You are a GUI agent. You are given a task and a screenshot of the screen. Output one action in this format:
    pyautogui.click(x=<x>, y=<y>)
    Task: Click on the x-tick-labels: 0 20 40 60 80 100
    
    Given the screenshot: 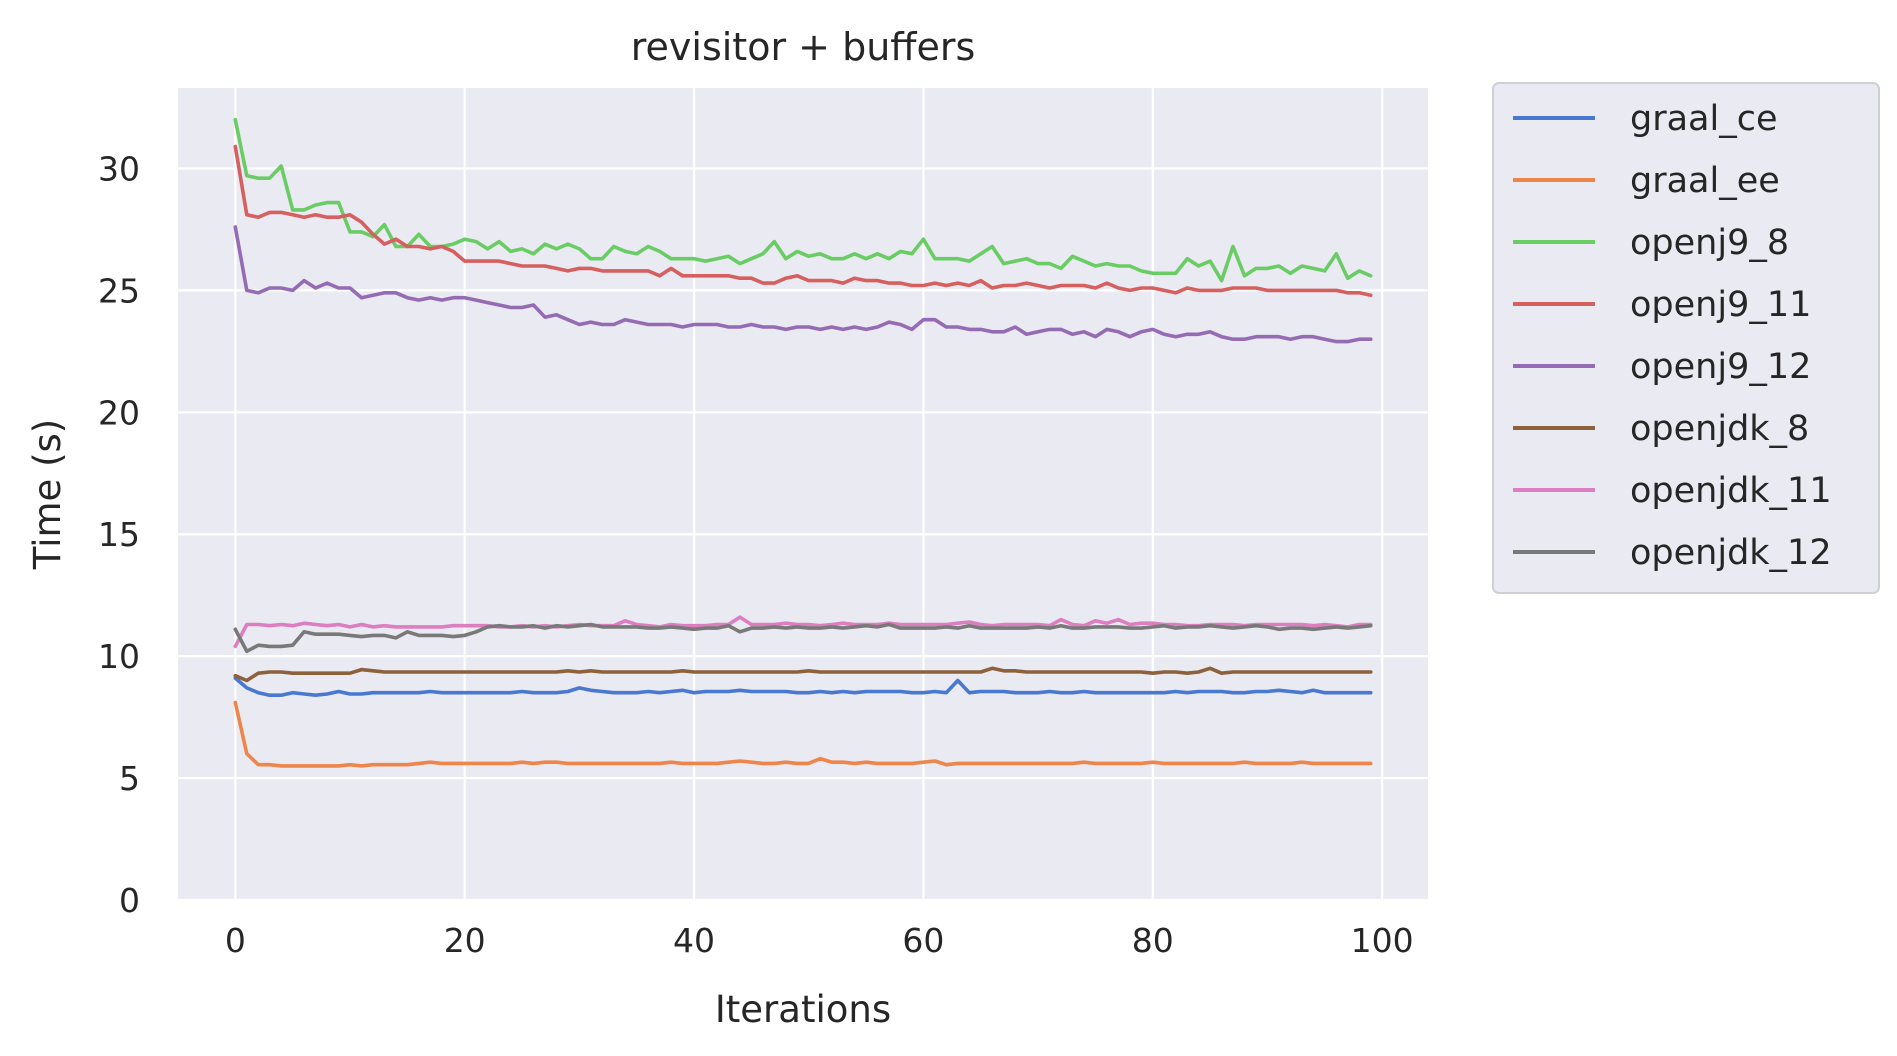 What is the action you would take?
    pyautogui.click(x=819, y=940)
    